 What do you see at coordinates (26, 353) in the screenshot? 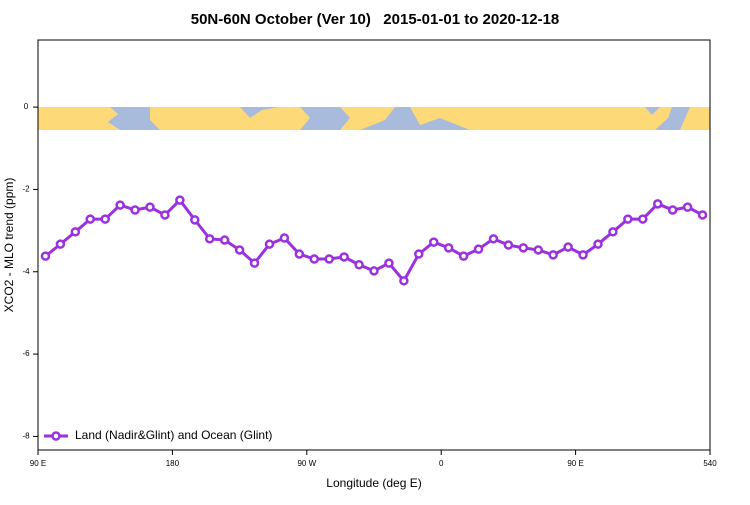
I see `y-tick-label: -6` at bounding box center [26, 353].